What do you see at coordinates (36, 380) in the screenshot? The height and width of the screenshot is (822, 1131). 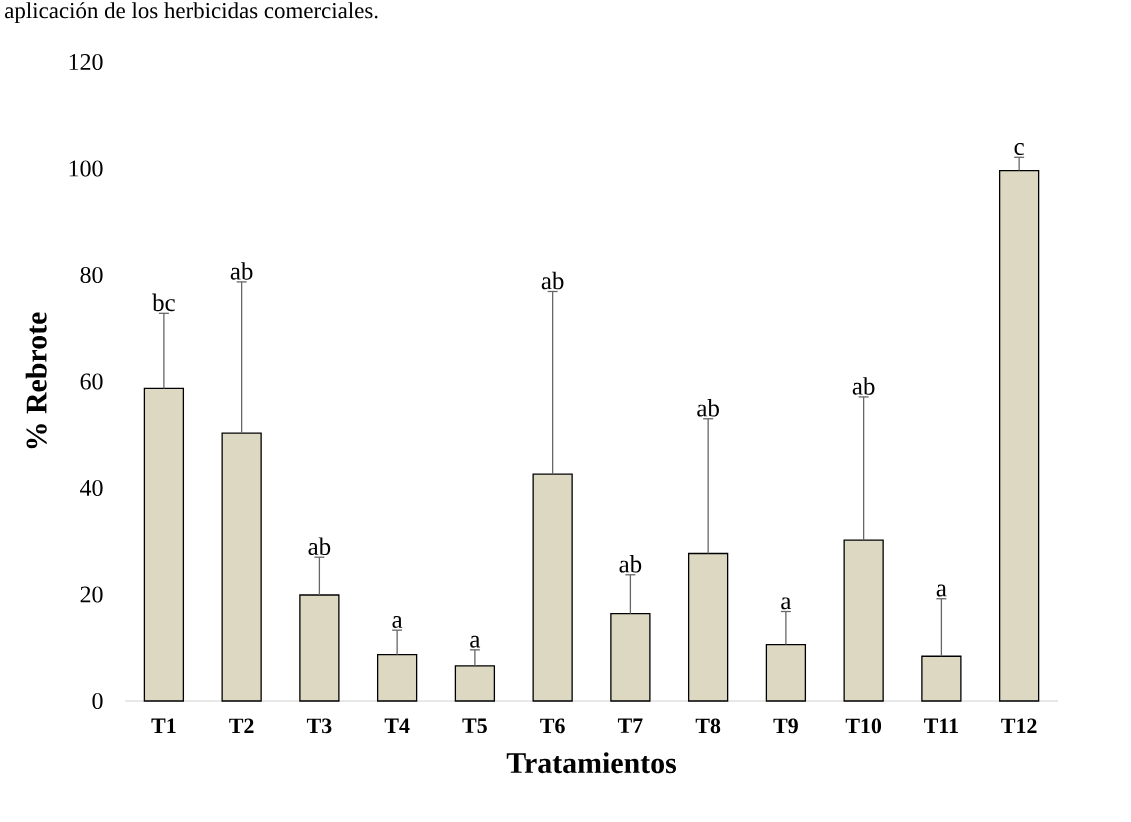 I see `y-axis-title: % Rebrote` at bounding box center [36, 380].